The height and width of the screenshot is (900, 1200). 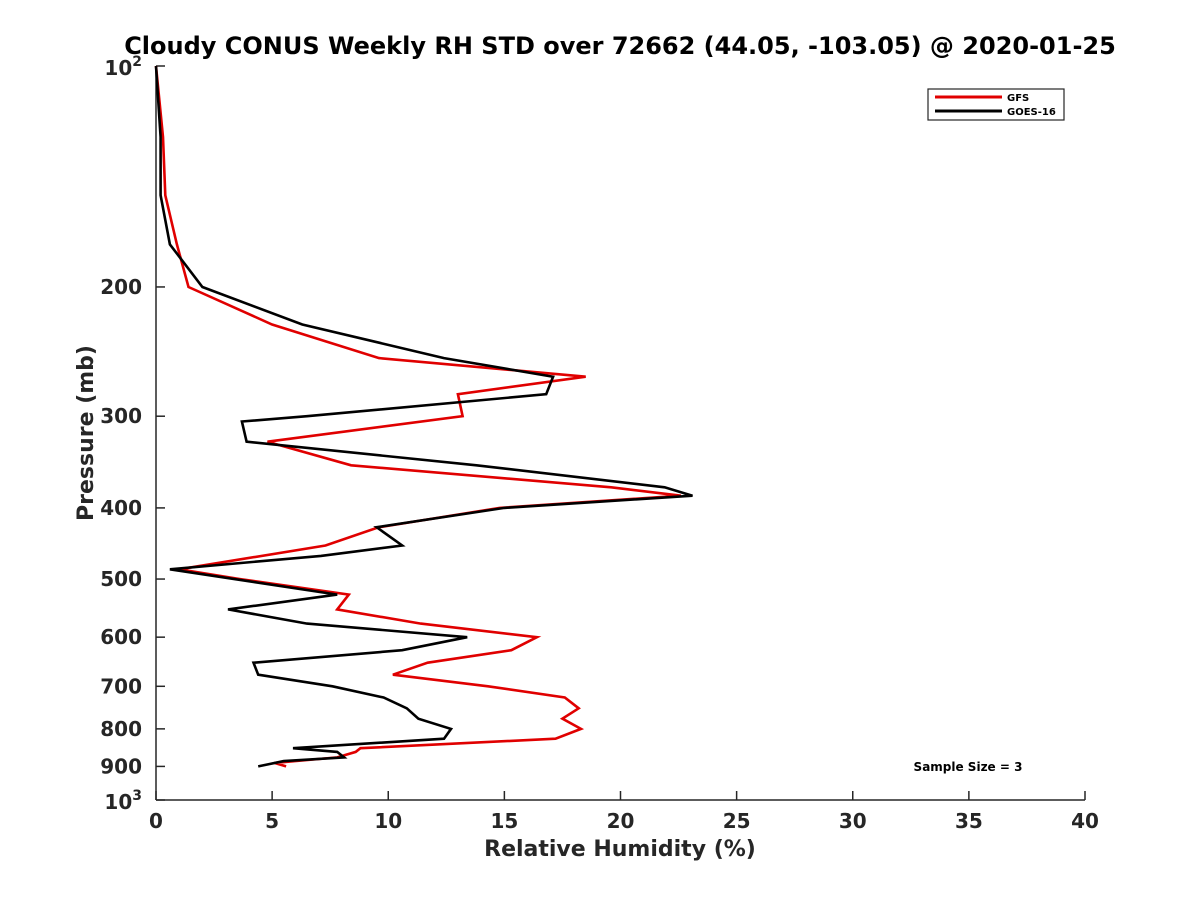 What do you see at coordinates (388, 821) in the screenshot?
I see `x-tick-label: 10` at bounding box center [388, 821].